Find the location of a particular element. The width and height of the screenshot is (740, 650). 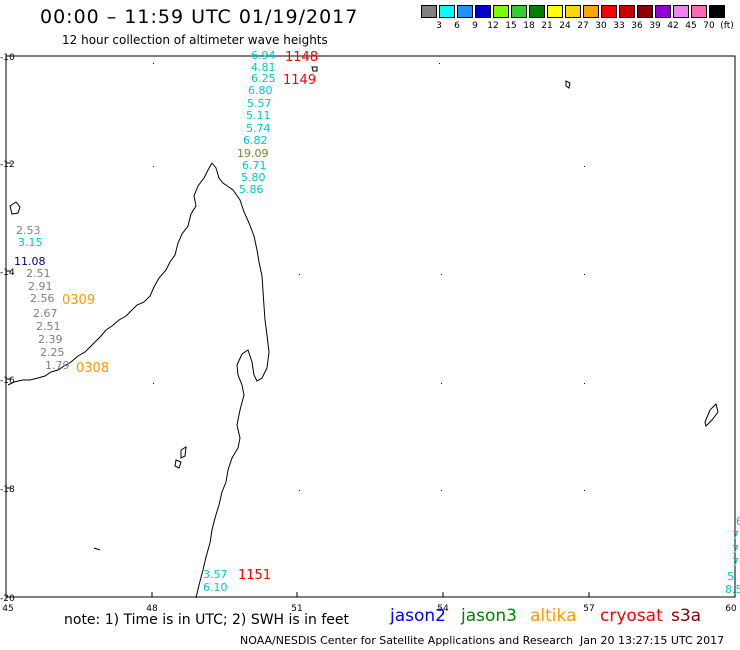

wave-height-value: 2.25 is located at coordinates (52, 352).